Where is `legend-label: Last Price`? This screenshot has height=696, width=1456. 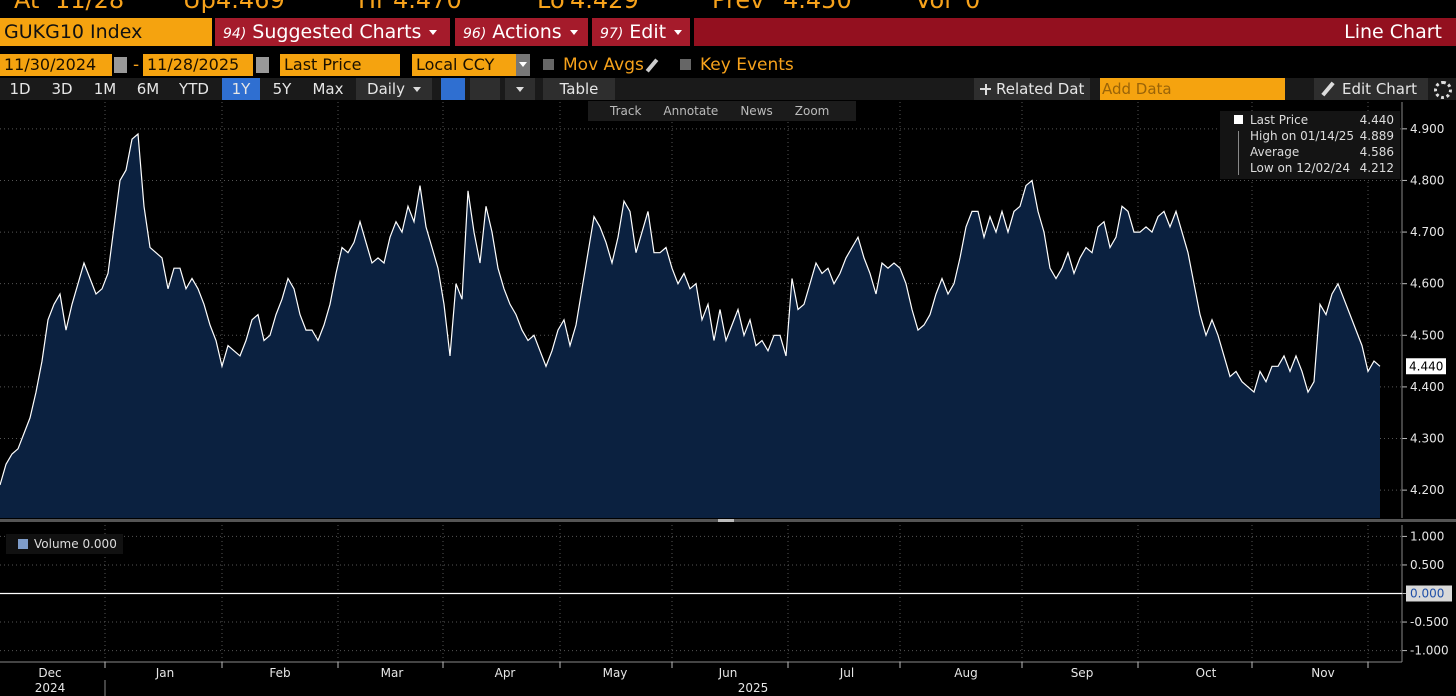 legend-label: Last Price is located at coordinates (1279, 120).